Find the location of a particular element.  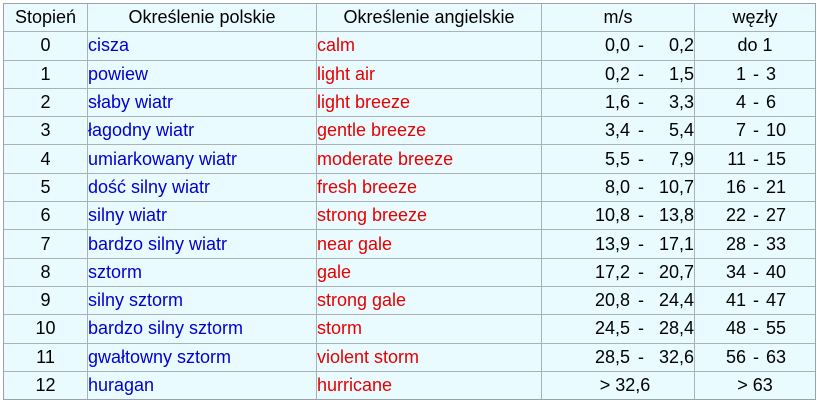

ms-high: 7,9 is located at coordinates (681, 158).